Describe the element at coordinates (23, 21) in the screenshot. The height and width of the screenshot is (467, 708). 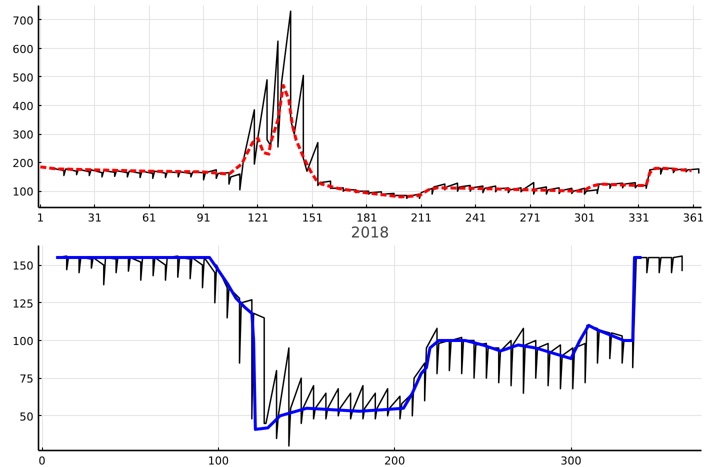
I see `y-tick-label: 700` at that location.